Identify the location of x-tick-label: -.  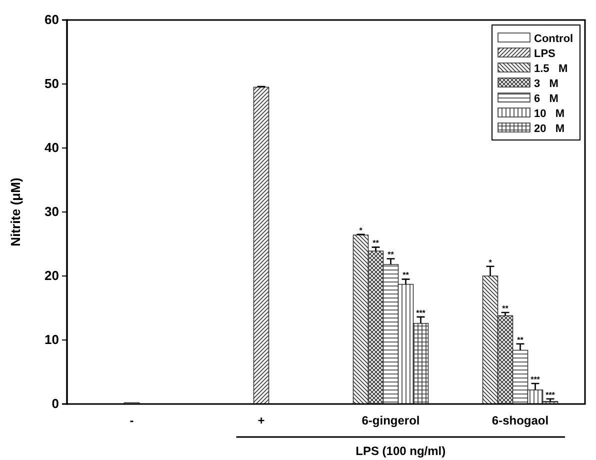
(132, 421).